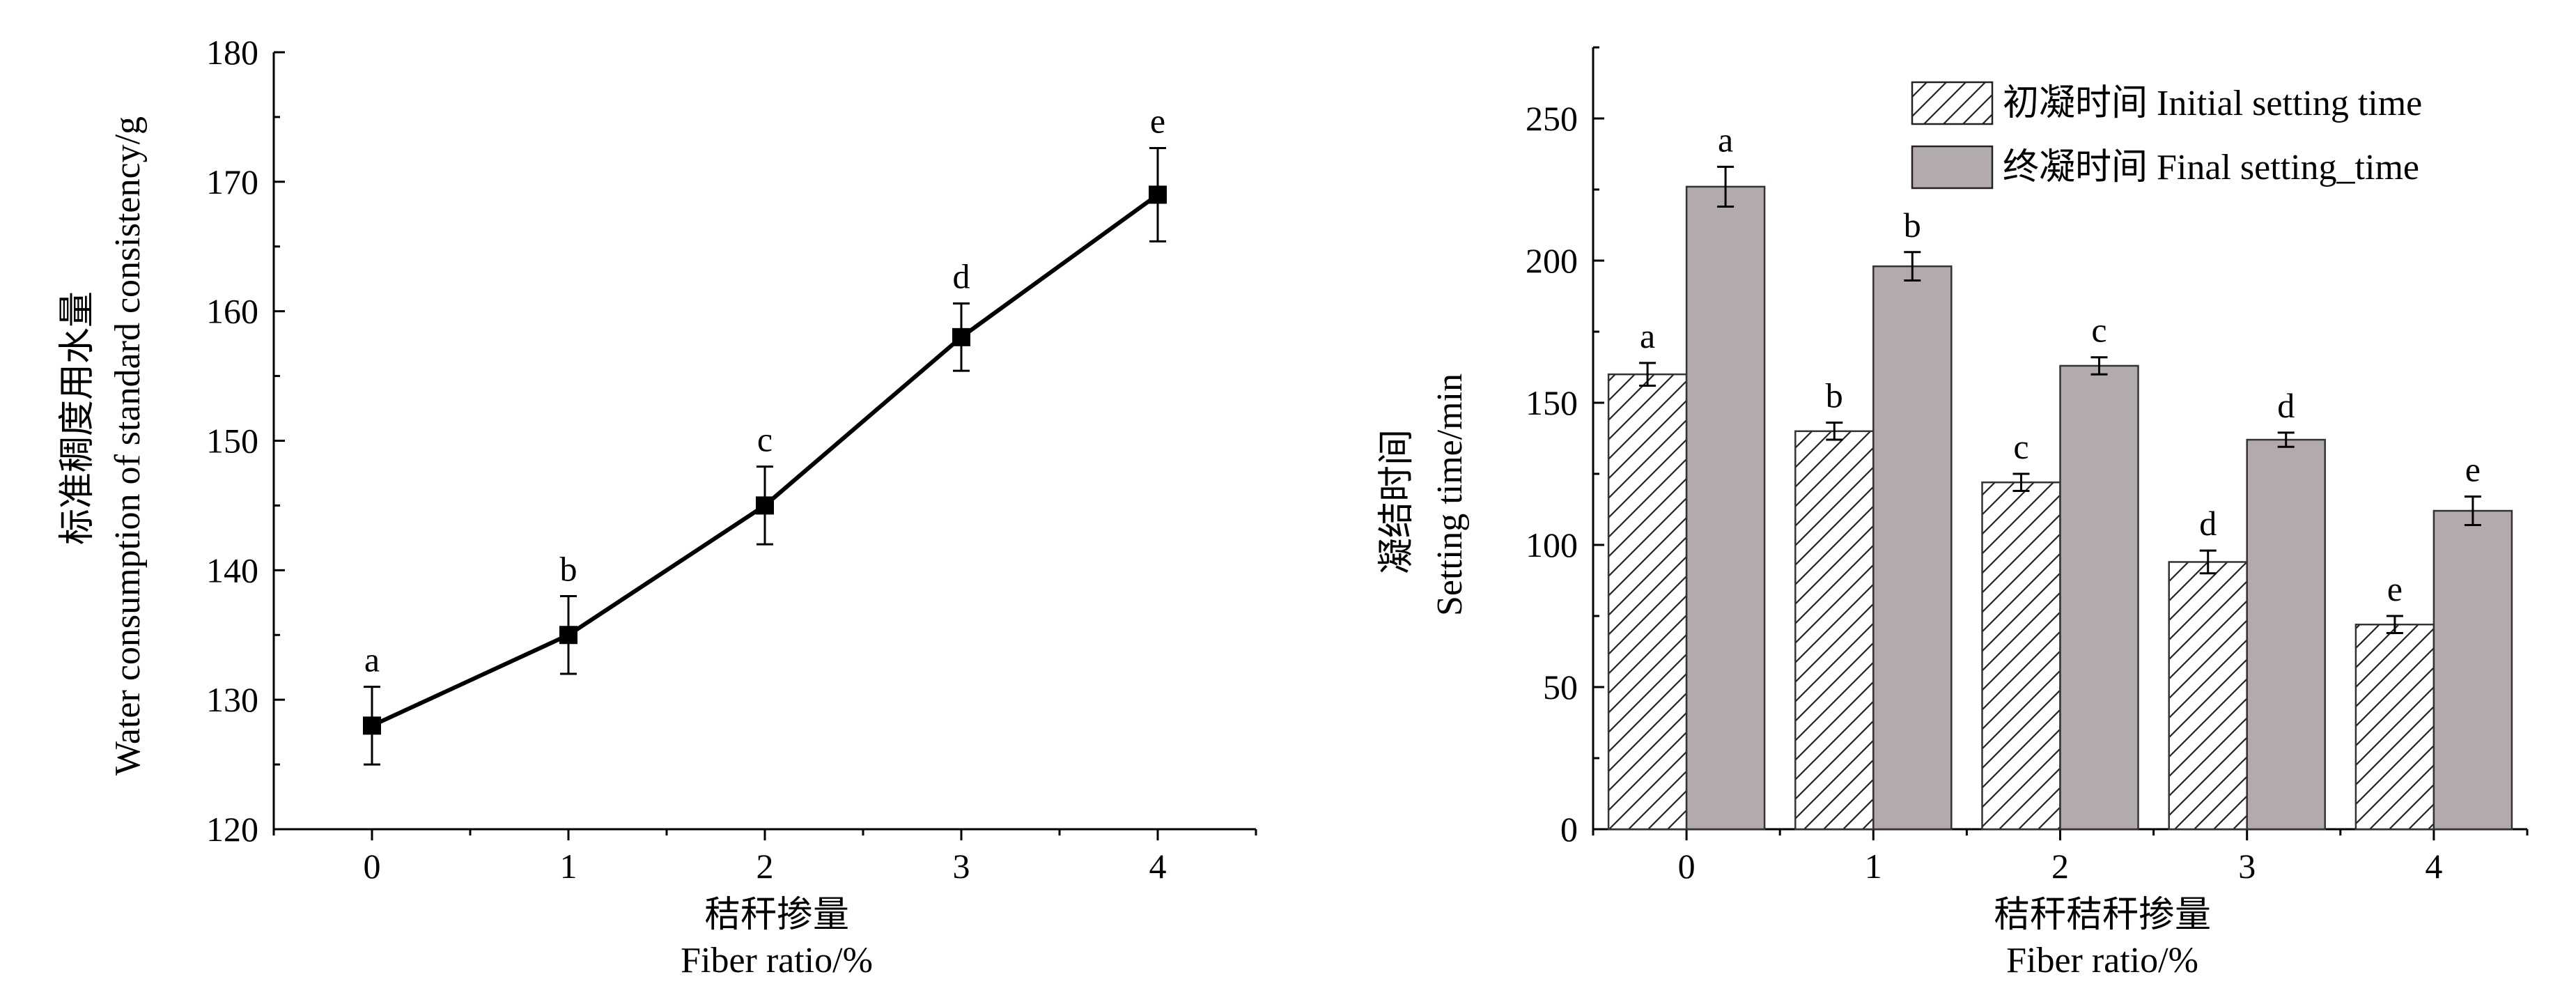 The width and height of the screenshot is (2576, 986). What do you see at coordinates (1552, 260) in the screenshot?
I see `y-tick-label: 200` at bounding box center [1552, 260].